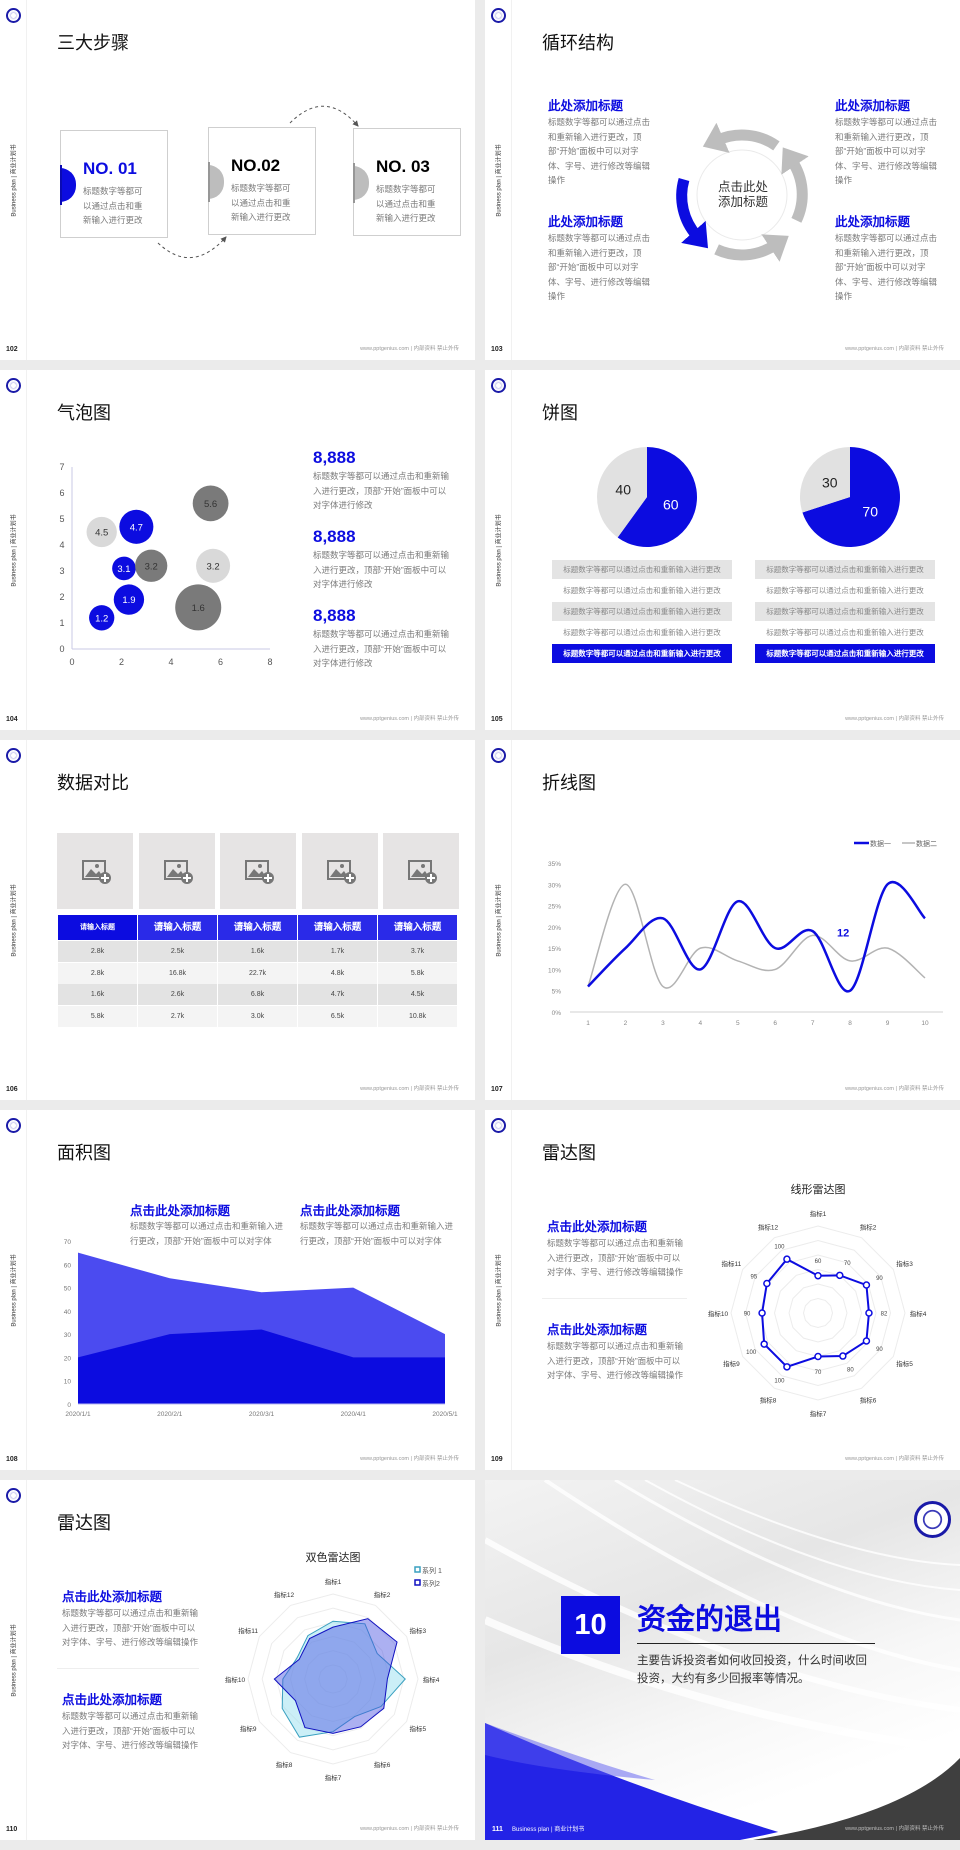 This screenshot has height=1850, width=960. I want to click on y-tick-label: 7, so click(61, 467).